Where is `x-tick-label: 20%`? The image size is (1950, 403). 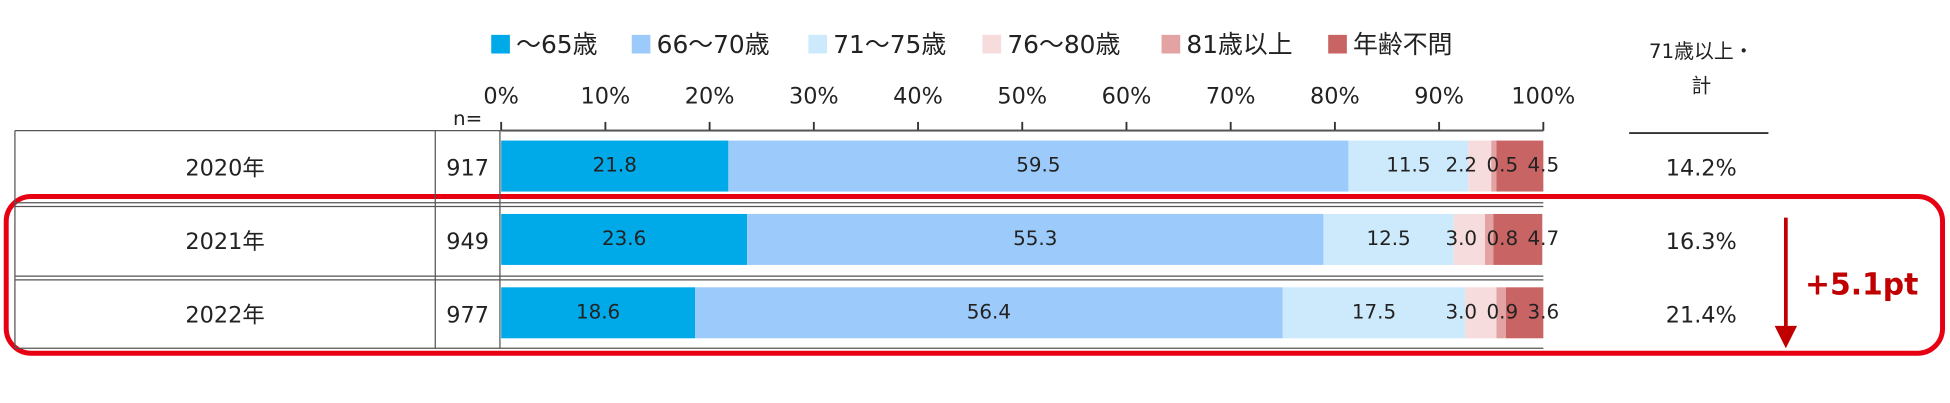
x-tick-label: 20% is located at coordinates (710, 97).